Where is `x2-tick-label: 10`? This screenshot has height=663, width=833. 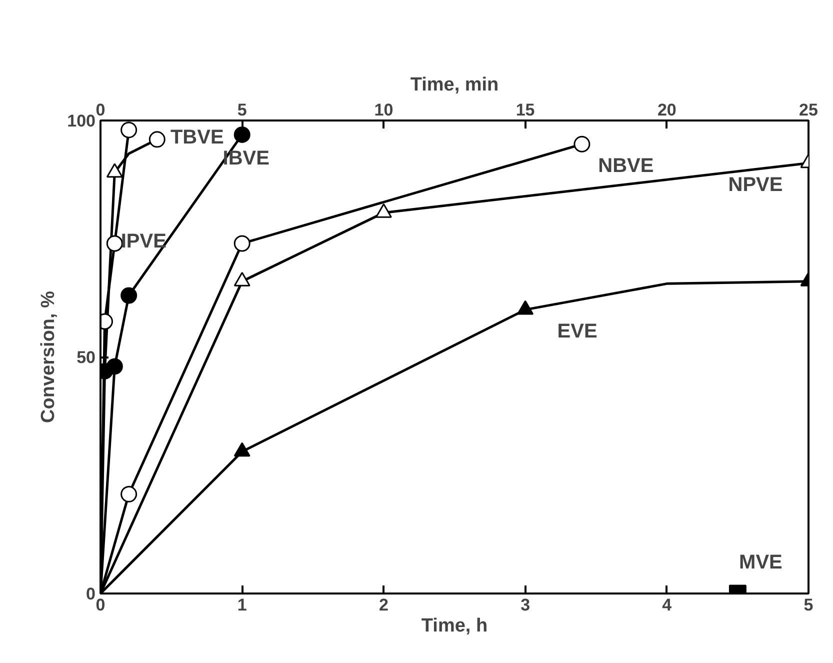 x2-tick-label: 10 is located at coordinates (384, 110).